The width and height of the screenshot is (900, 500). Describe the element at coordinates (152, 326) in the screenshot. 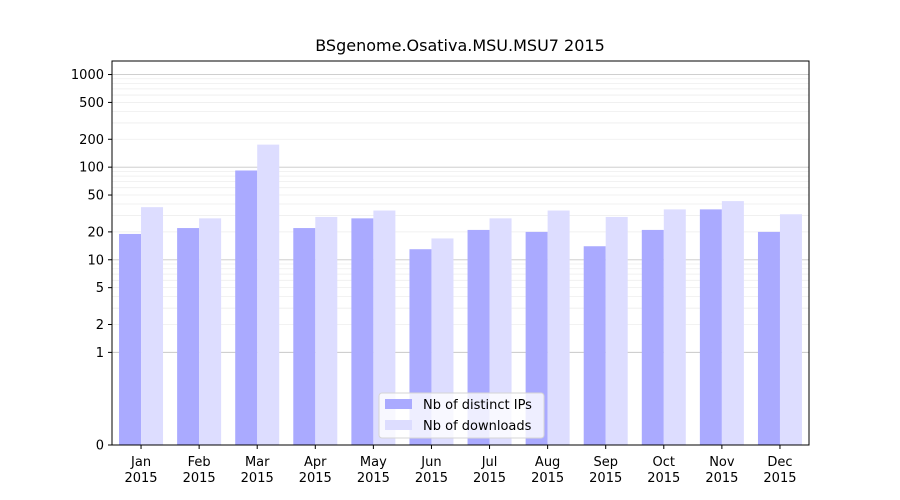

I see `bar-downloads-jan` at that location.